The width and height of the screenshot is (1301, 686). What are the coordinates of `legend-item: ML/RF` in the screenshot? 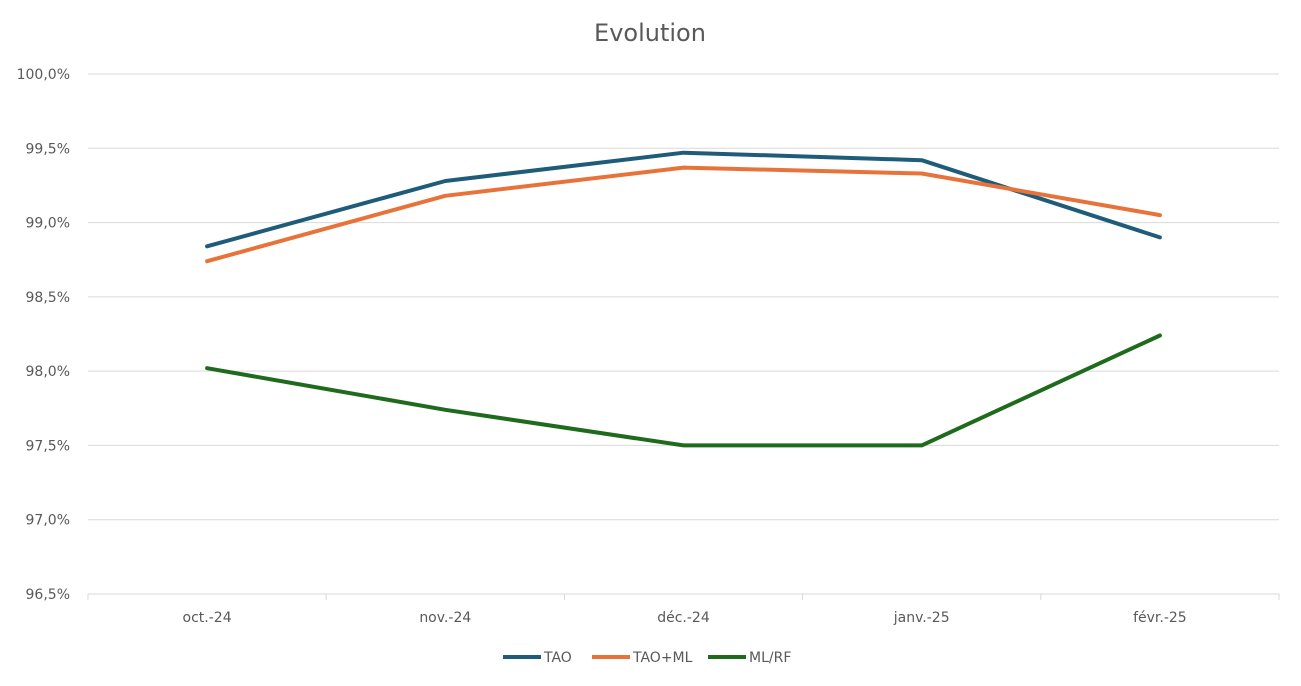 It's located at (749, 658).